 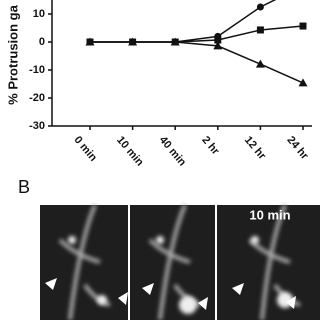 What do you see at coordinates (173, 151) in the screenshot?
I see `x-tick-label: 40 min` at bounding box center [173, 151].